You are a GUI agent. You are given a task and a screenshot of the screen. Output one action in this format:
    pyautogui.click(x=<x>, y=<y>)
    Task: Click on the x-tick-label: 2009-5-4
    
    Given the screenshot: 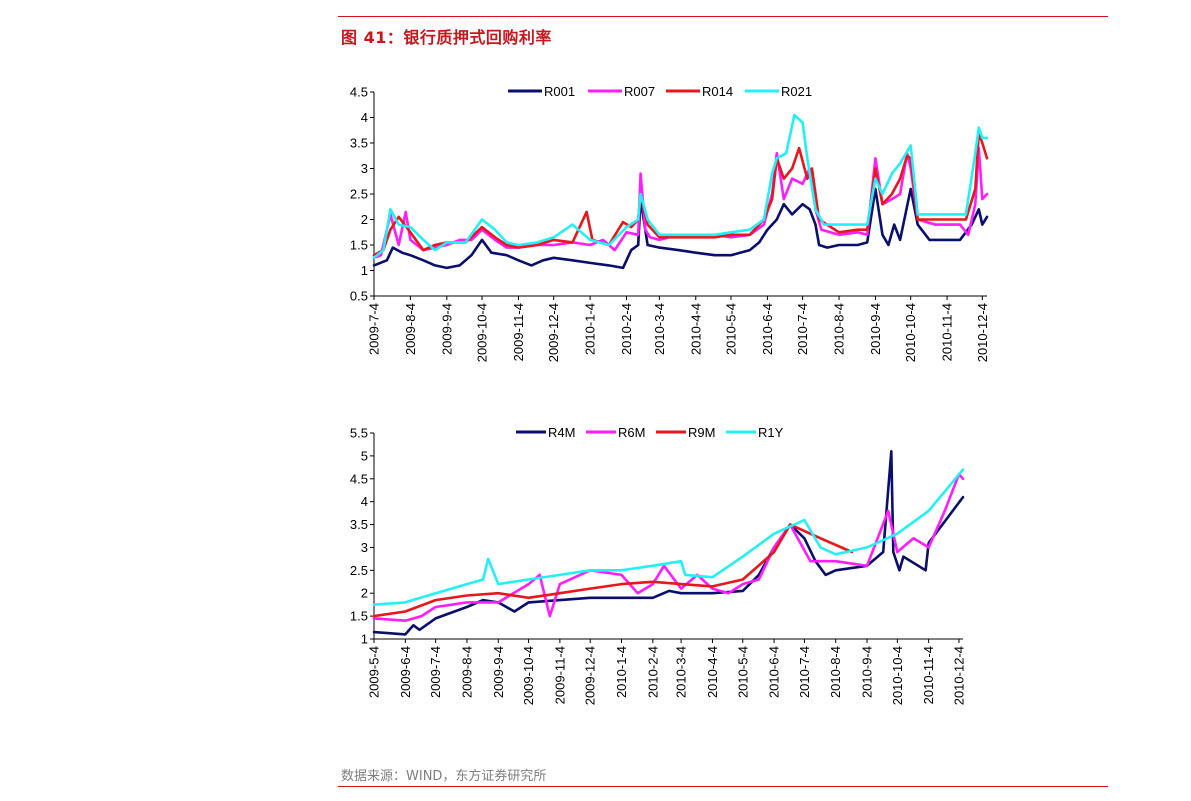 What is the action you would take?
    pyautogui.click(x=374, y=672)
    